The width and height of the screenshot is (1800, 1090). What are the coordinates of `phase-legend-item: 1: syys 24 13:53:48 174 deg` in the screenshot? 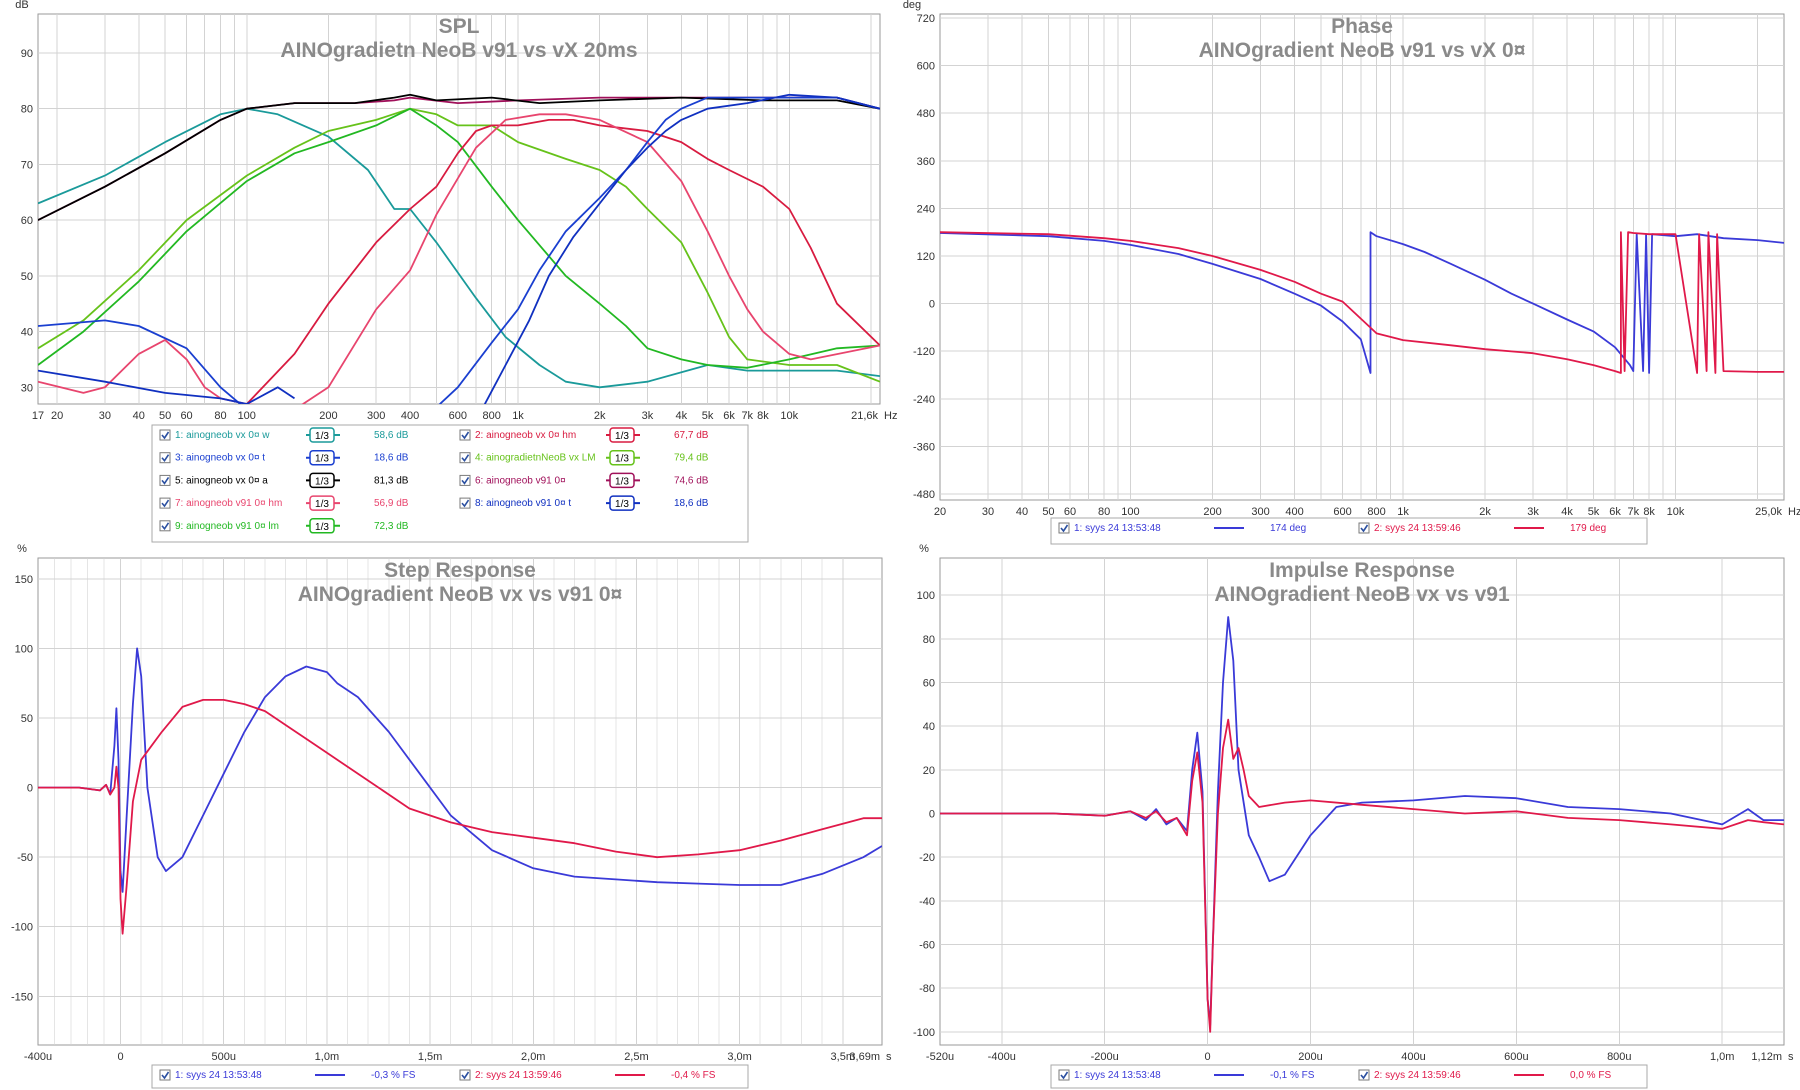 It's located at (1182, 528).